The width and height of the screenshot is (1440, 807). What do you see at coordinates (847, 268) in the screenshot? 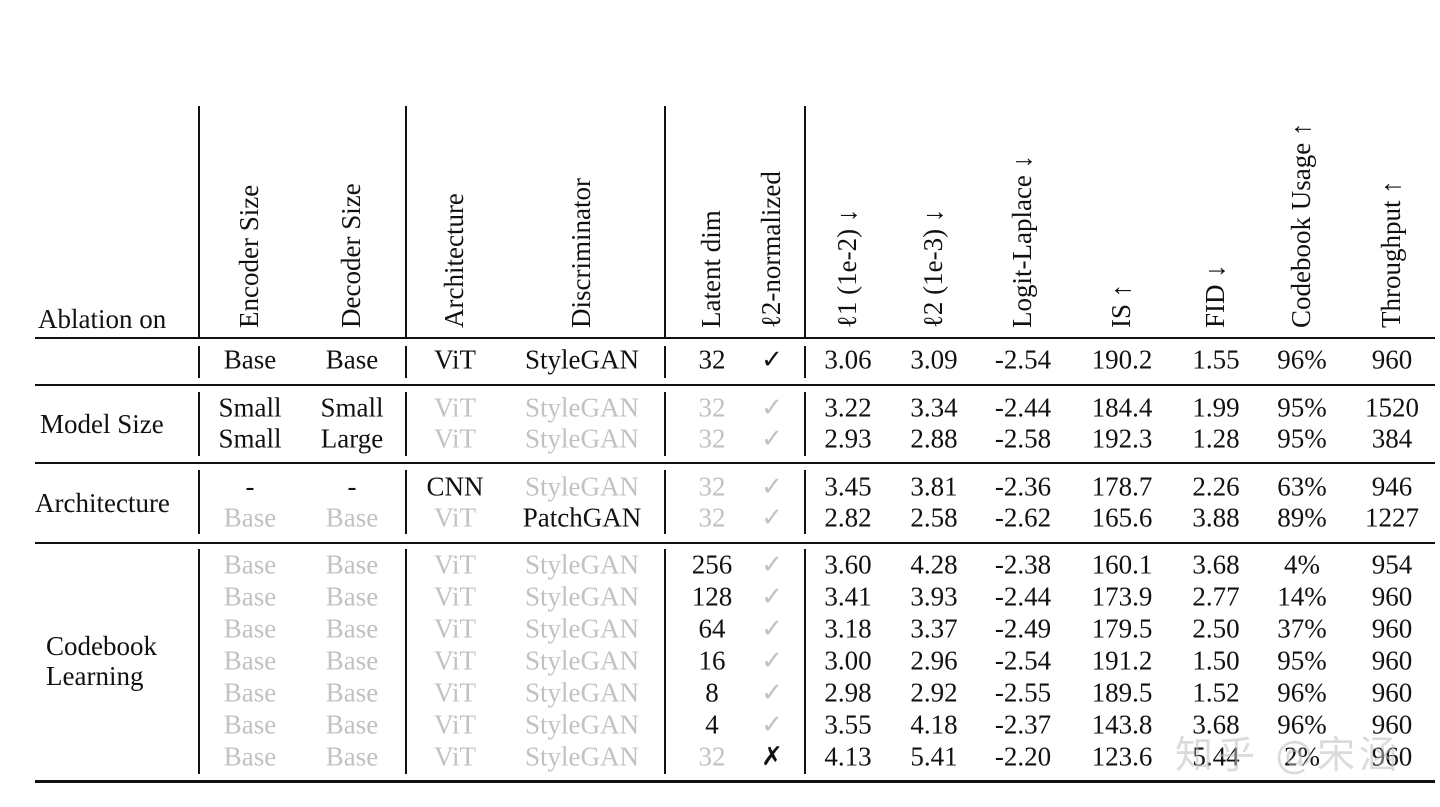
I see `header-column: ℓ1 (1e-2) ↓` at bounding box center [847, 268].